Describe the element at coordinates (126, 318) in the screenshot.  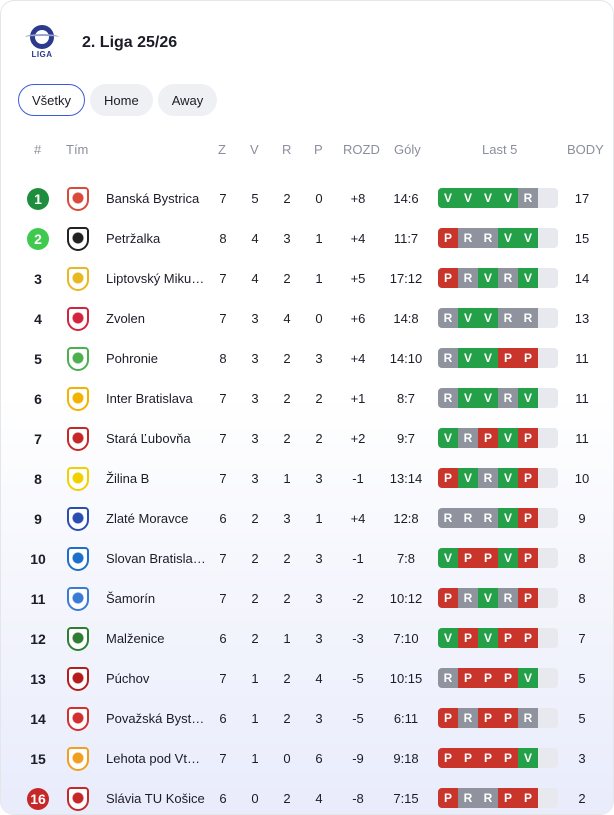
I see `team-name: Zvolen` at that location.